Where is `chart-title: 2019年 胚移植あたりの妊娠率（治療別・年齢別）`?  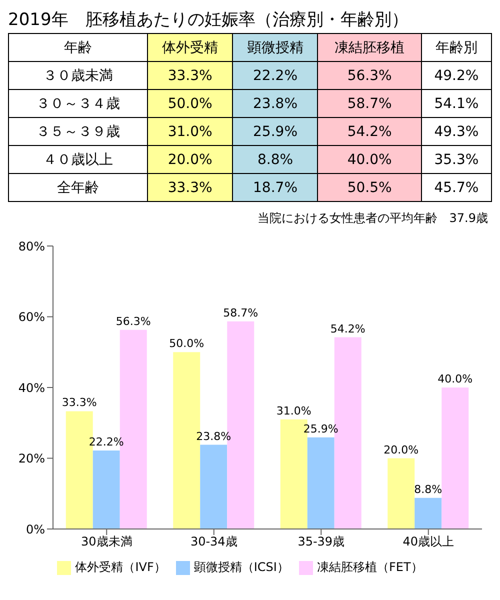
chart-title: 2019年 胚移植あたりの妊娠率（治療別・年齢別） is located at coordinates (209, 20).